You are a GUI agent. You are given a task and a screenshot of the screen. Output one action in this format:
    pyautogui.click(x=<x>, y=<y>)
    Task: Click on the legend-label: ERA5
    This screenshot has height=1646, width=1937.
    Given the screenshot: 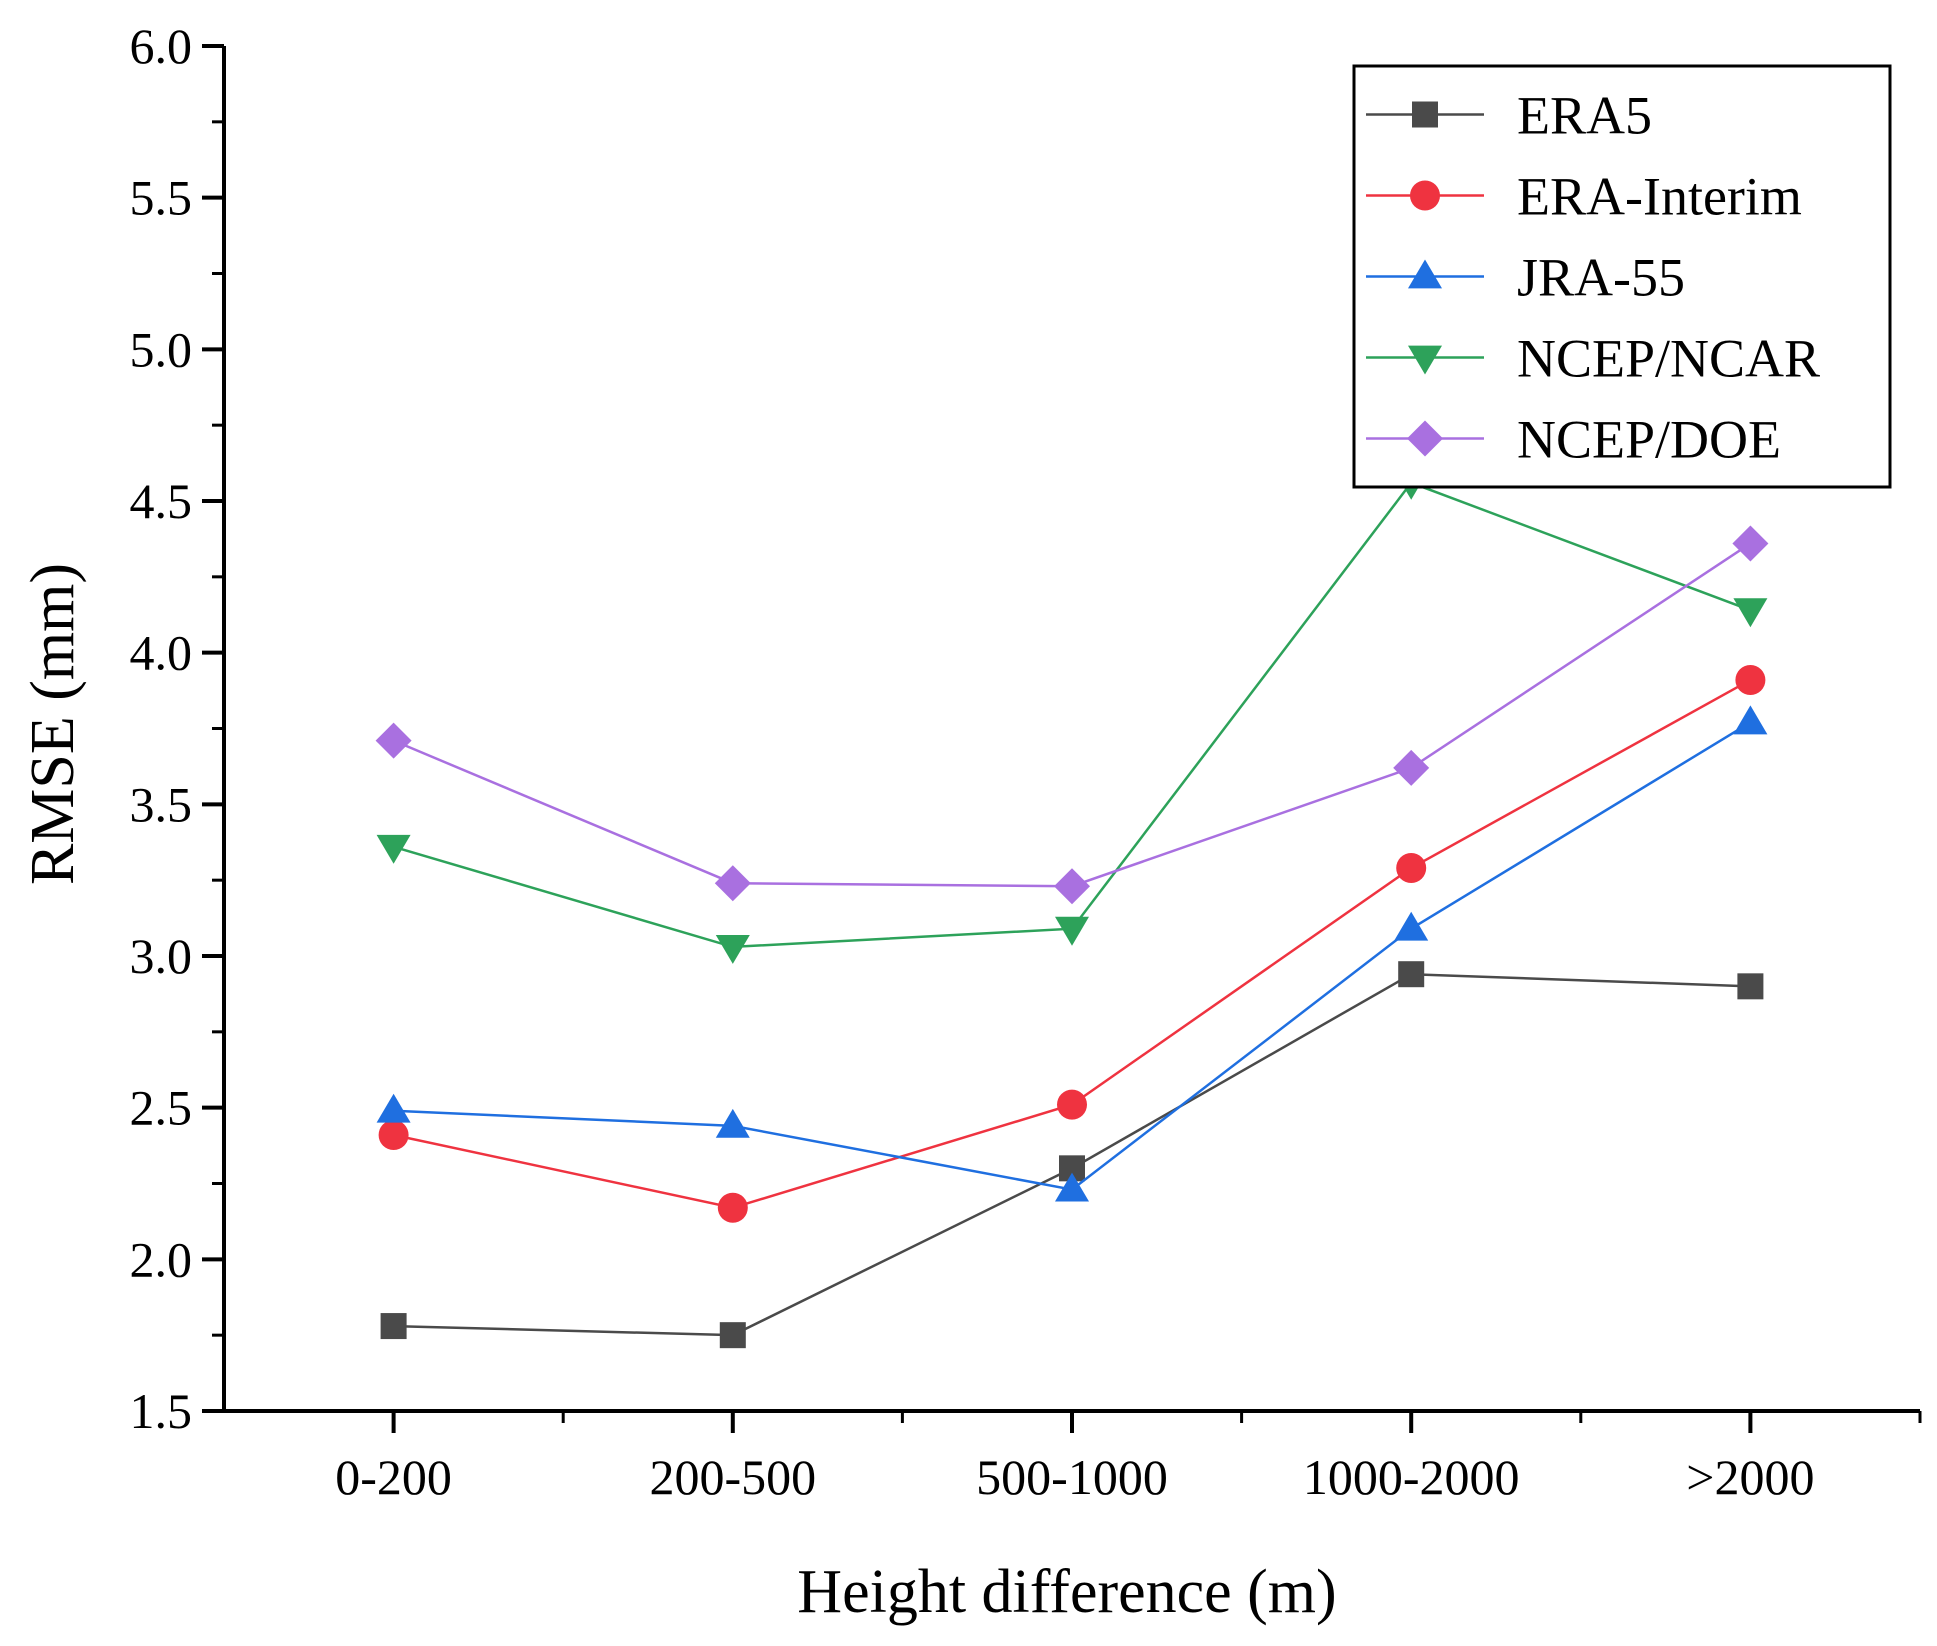 What is the action you would take?
    pyautogui.click(x=1584, y=116)
    